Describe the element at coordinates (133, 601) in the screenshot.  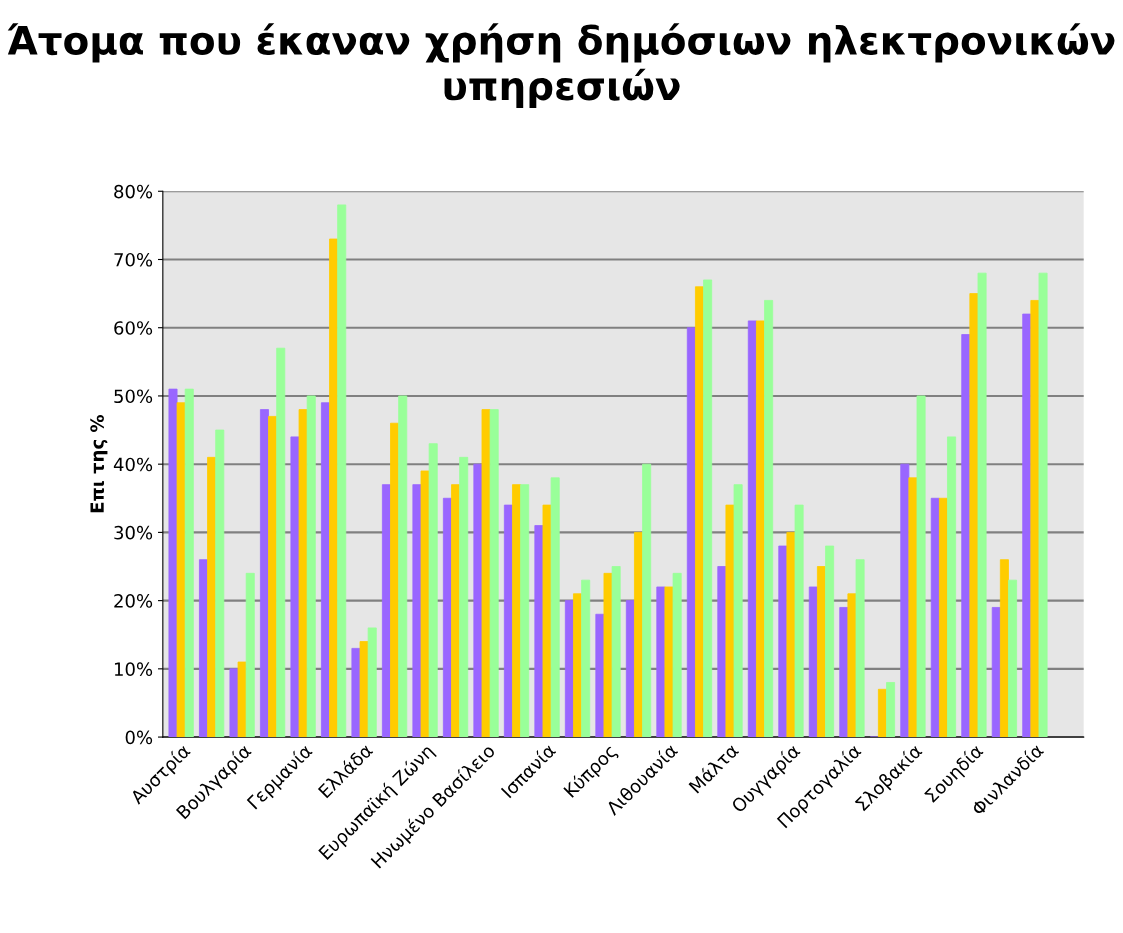
I see `y-tick-label: 20%` at that location.